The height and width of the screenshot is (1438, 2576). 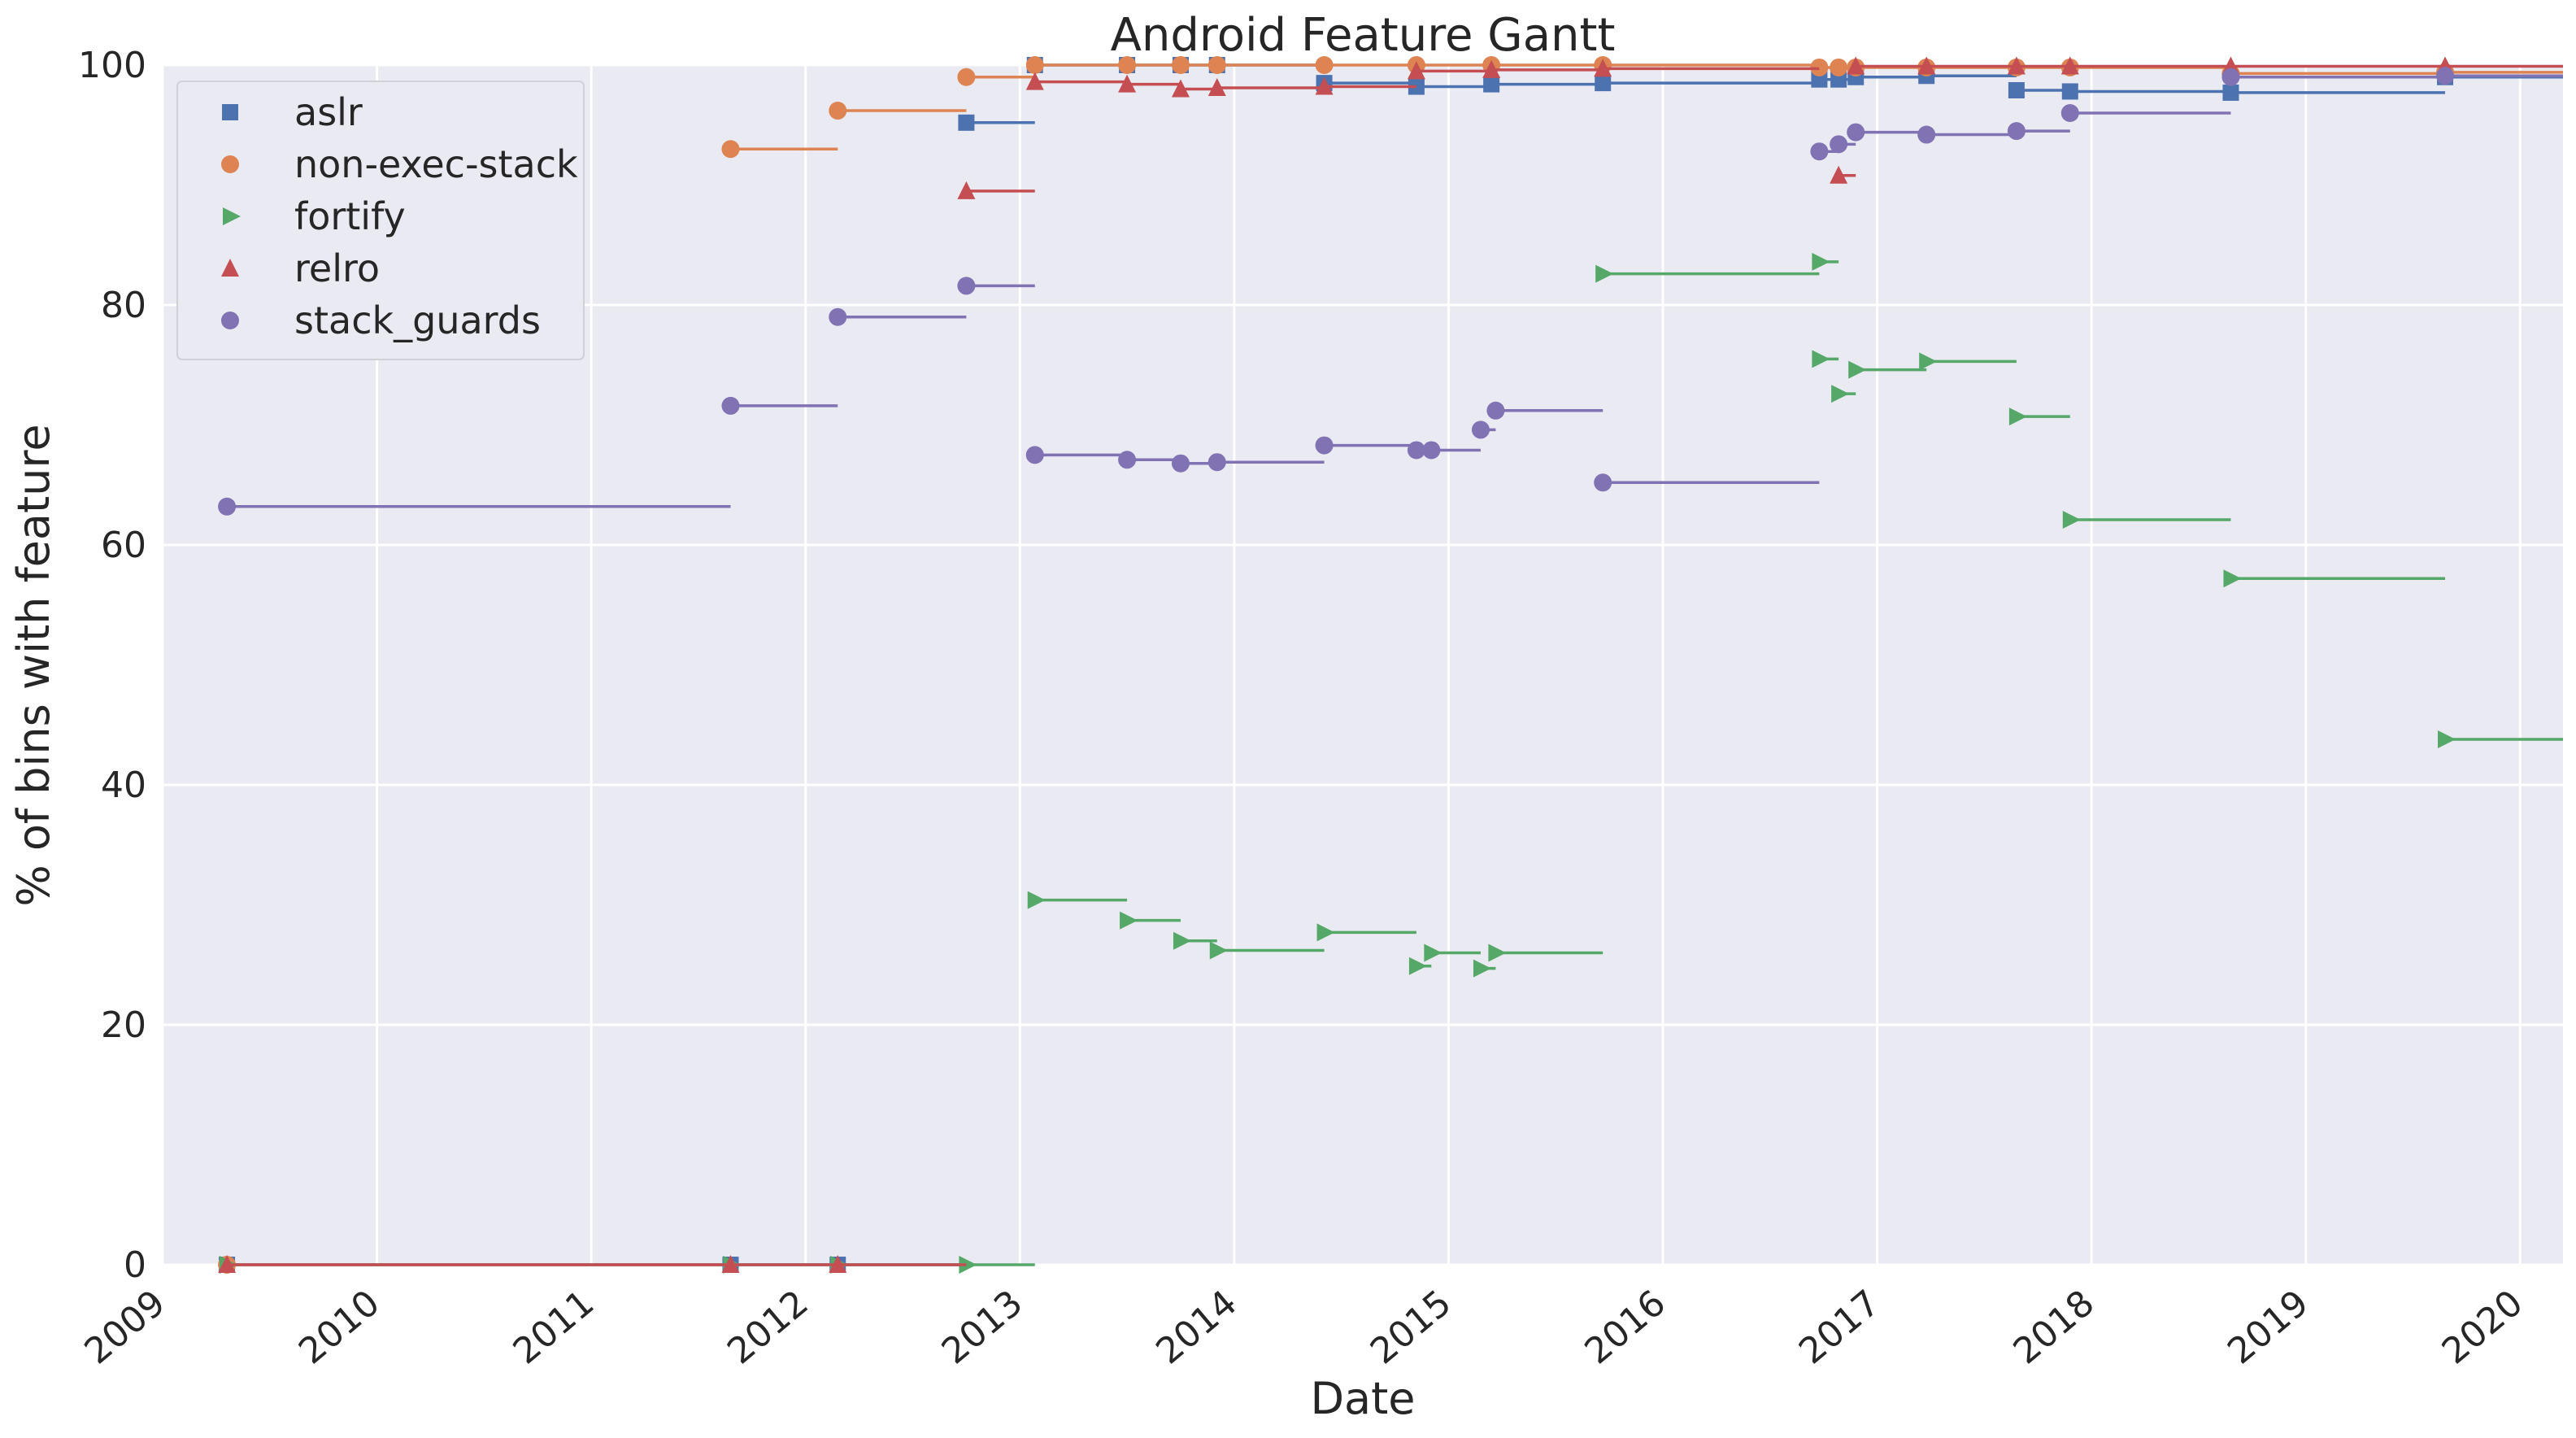 What do you see at coordinates (2483, 1327) in the screenshot?
I see `x-tick-label-2020: 2020` at bounding box center [2483, 1327].